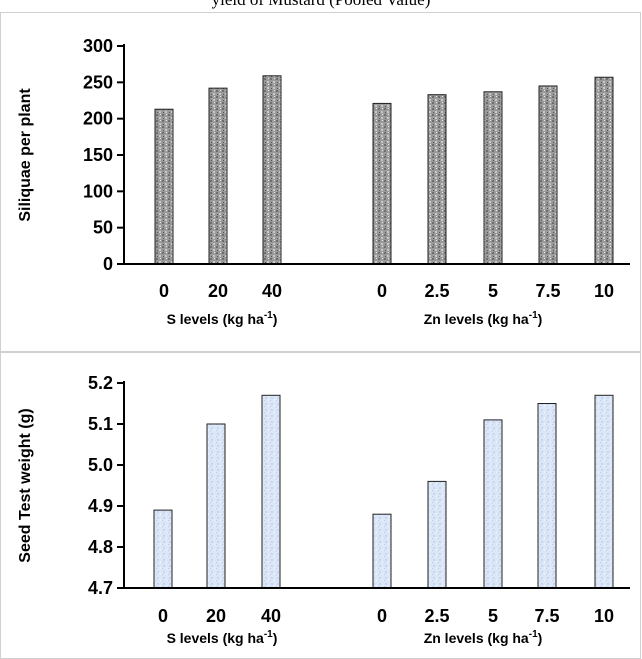 The image size is (642, 659). What do you see at coordinates (100, 383) in the screenshot?
I see `y-tick-label: 5.2` at bounding box center [100, 383].